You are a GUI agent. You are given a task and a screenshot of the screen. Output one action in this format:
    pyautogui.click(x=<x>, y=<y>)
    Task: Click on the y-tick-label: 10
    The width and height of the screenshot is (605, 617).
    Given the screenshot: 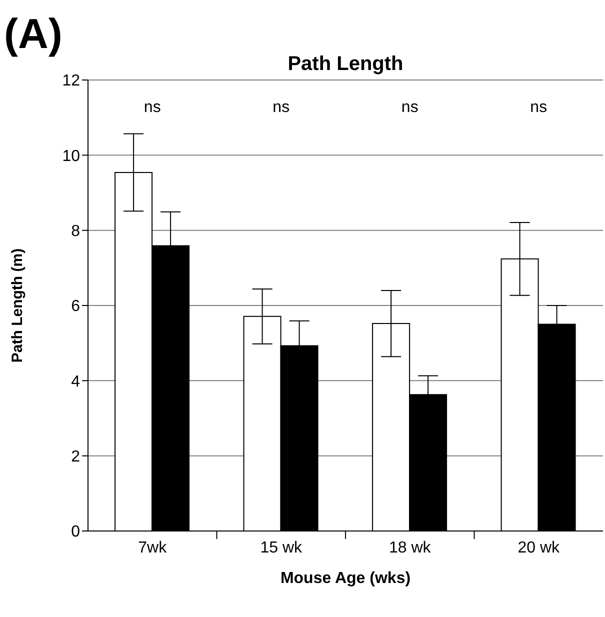 What is the action you would take?
    pyautogui.click(x=71, y=156)
    